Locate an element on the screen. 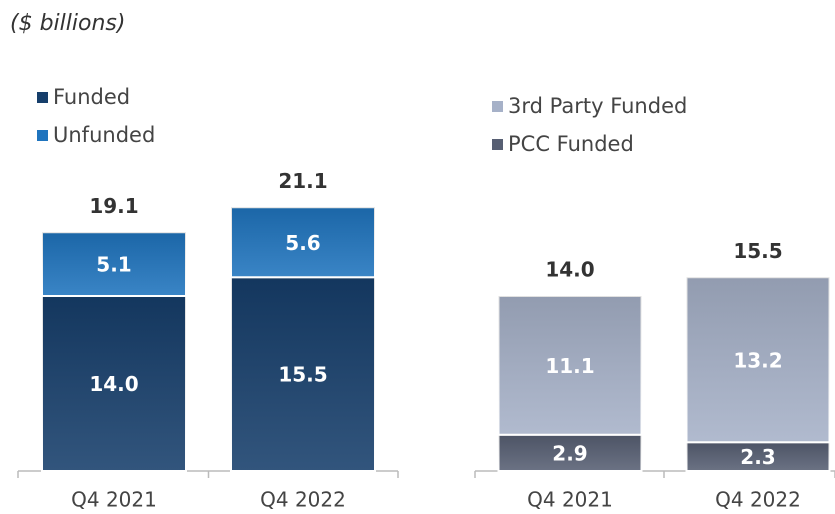  segment-label: 11.1 is located at coordinates (569, 366).